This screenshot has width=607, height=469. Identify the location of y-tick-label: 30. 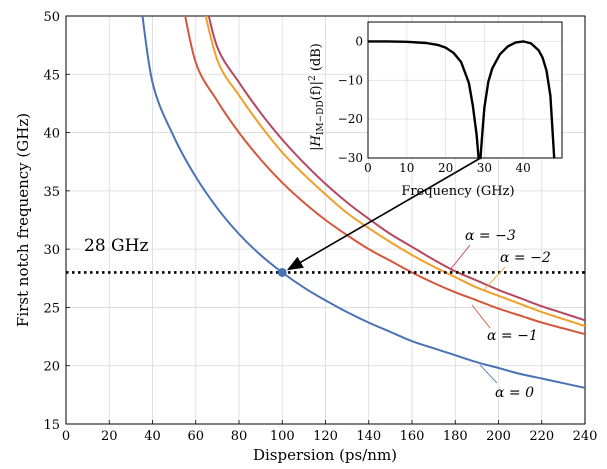
(51, 250).